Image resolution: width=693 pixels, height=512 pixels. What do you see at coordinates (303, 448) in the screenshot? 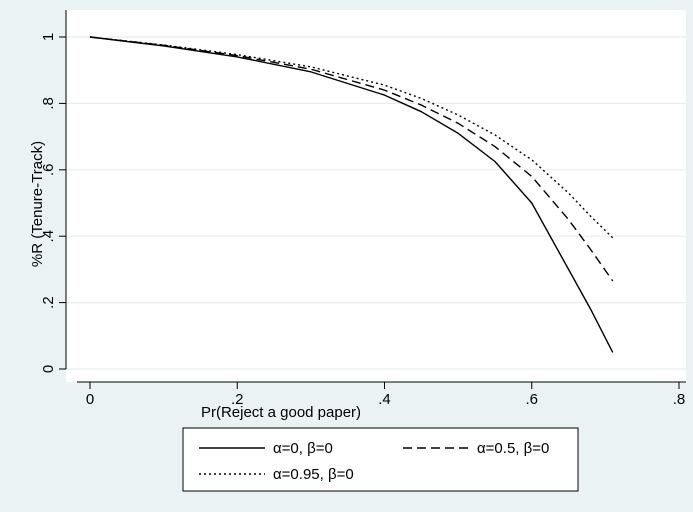
I see `legend-label-0: α=0, β=0` at bounding box center [303, 448].